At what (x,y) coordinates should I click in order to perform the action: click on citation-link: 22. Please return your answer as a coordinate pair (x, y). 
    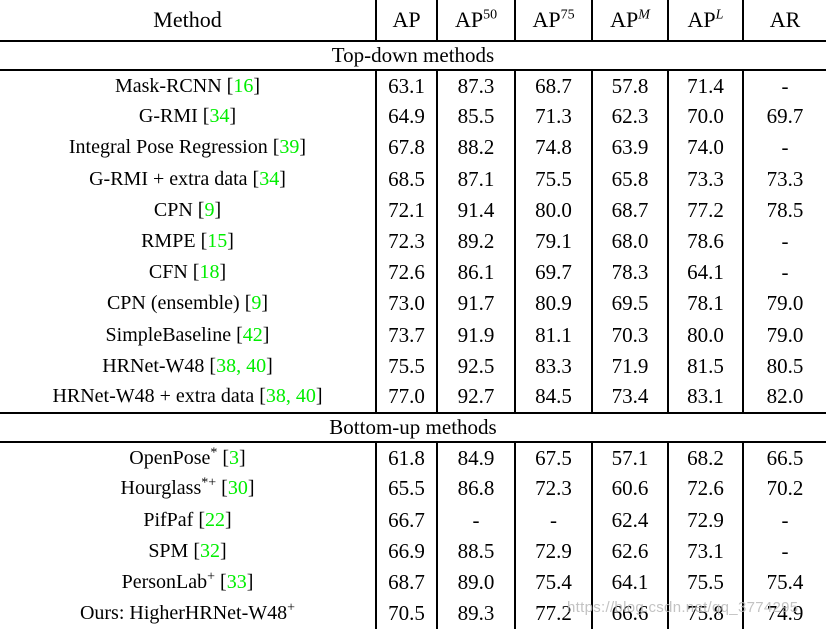
    Looking at the image, I should click on (215, 519).